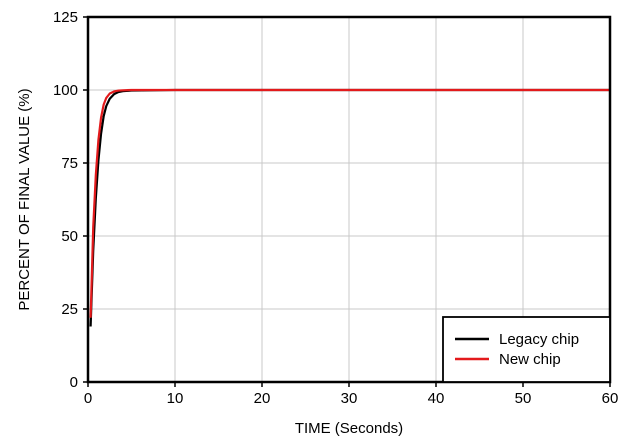  I want to click on y-tick-label: 75, so click(69, 163).